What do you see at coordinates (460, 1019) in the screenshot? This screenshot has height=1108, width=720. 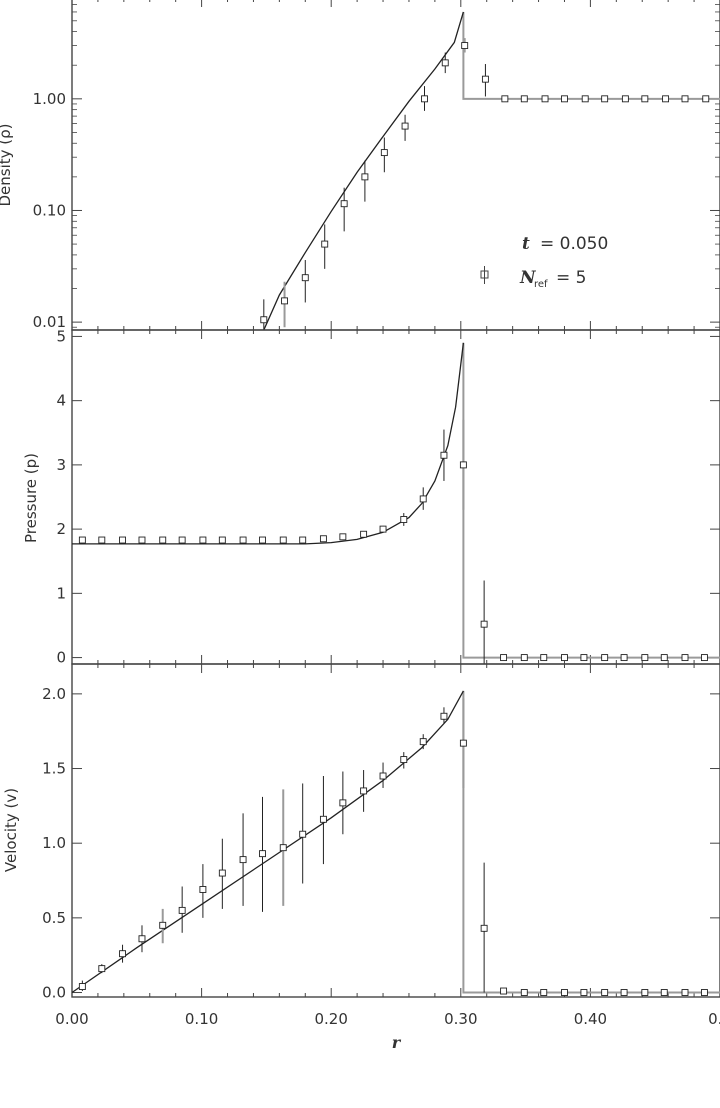 I see `x-tick-label: 0.30` at bounding box center [460, 1019].